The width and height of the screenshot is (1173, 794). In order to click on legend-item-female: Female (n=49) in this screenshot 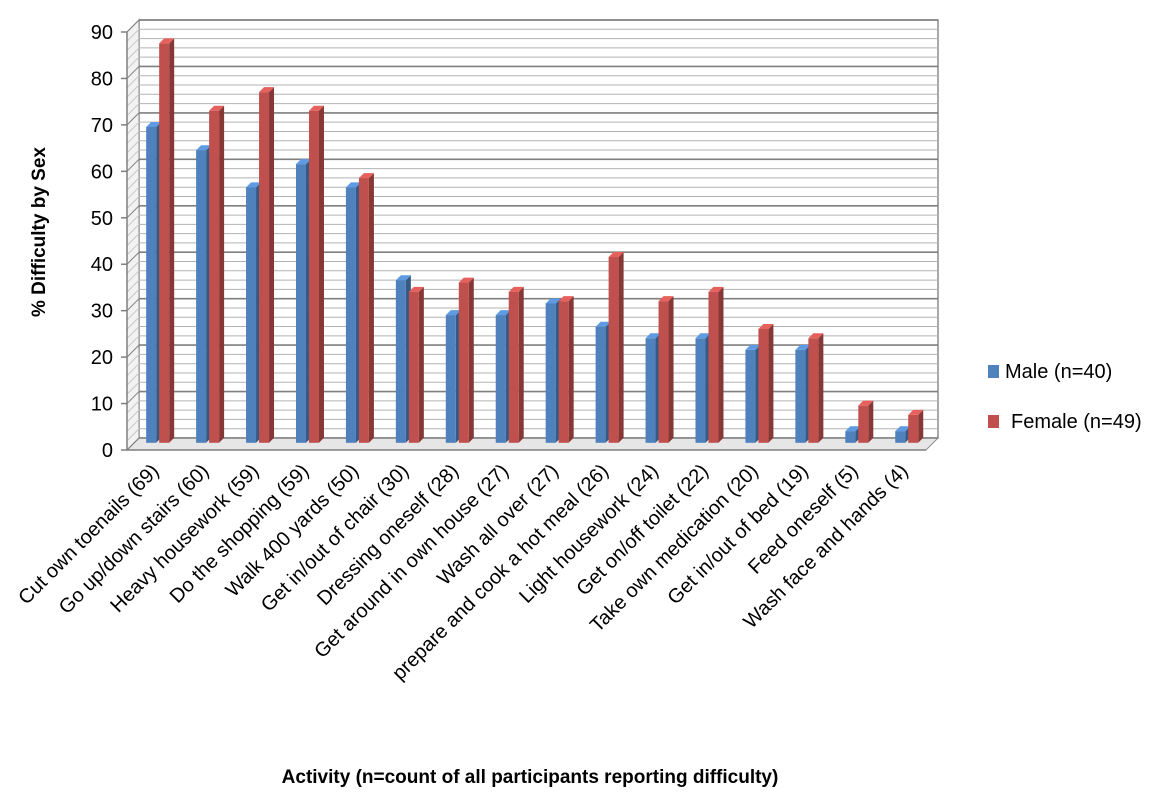, I will do `click(1065, 422)`.